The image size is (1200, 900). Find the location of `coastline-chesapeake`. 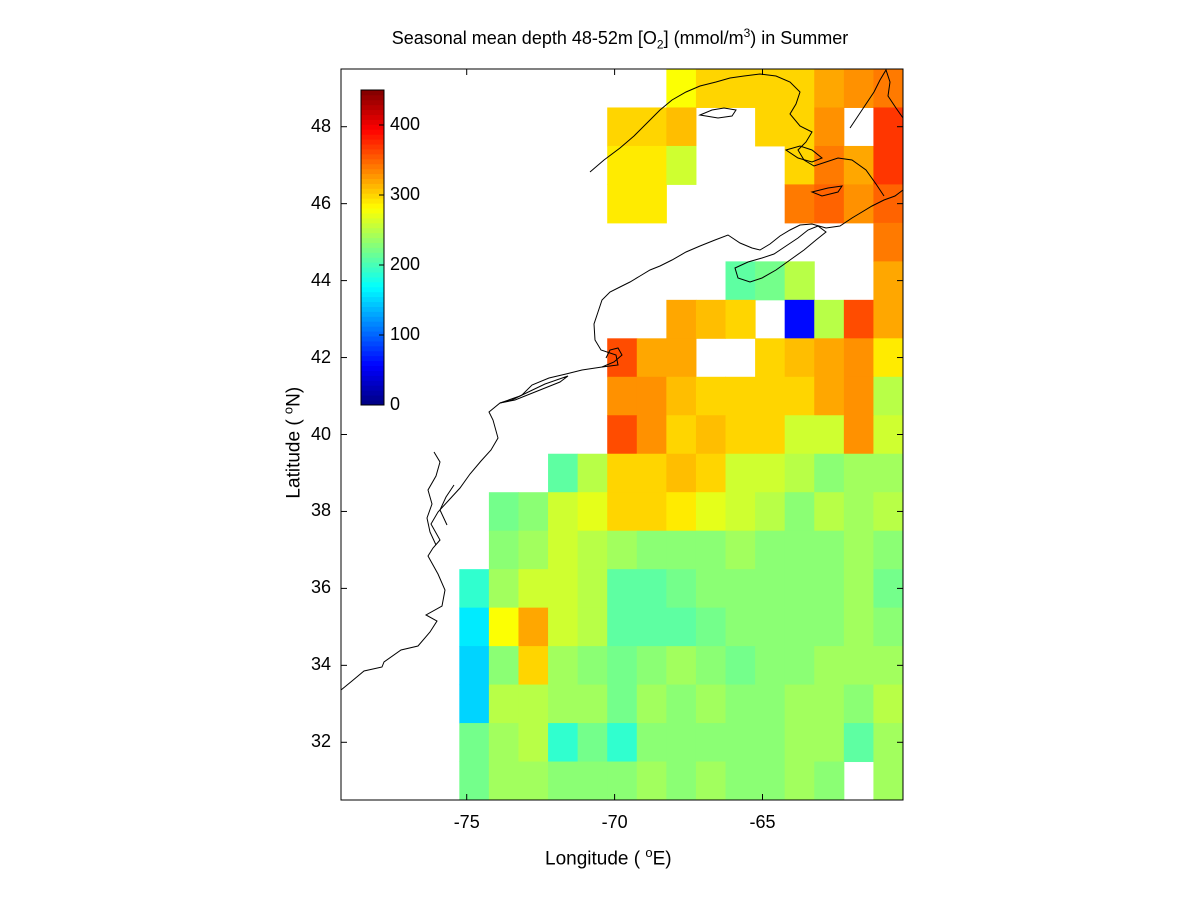

coastline-chesapeake is located at coordinates (433, 498).